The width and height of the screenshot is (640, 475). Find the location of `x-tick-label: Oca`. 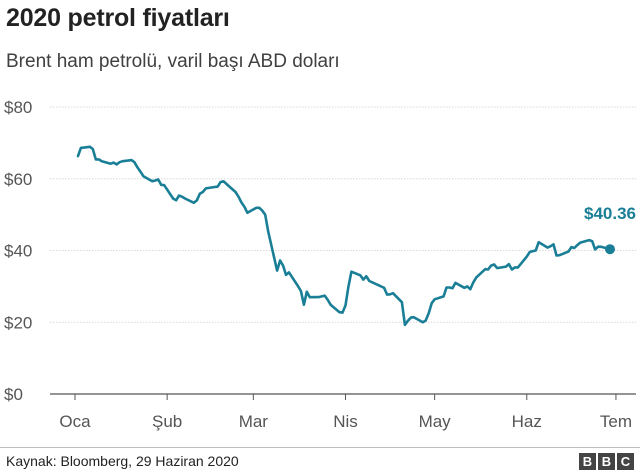

x-tick-label: Oca is located at coordinates (75, 421).